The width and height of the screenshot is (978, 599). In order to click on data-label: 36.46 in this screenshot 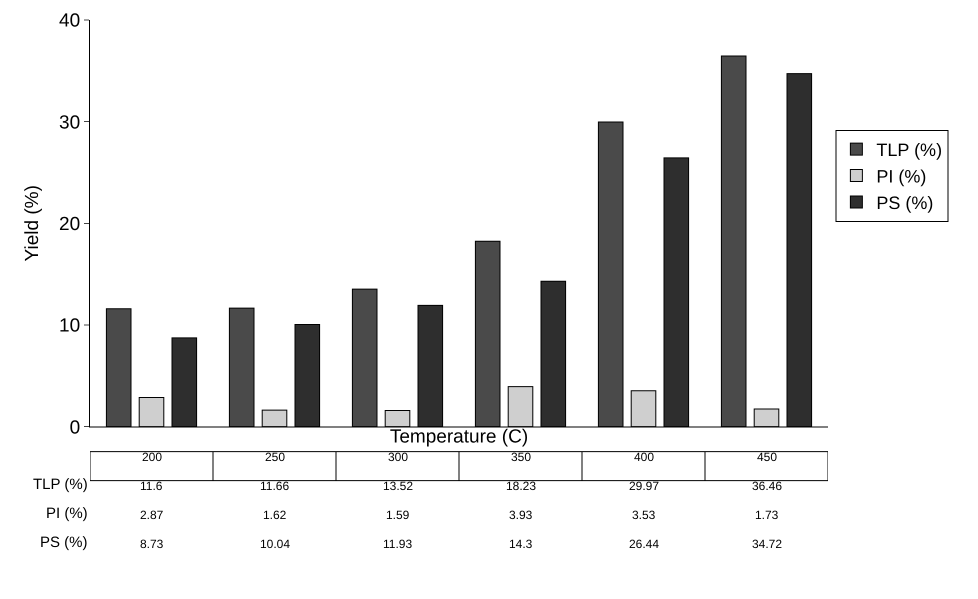, I will do `click(767, 486)`.